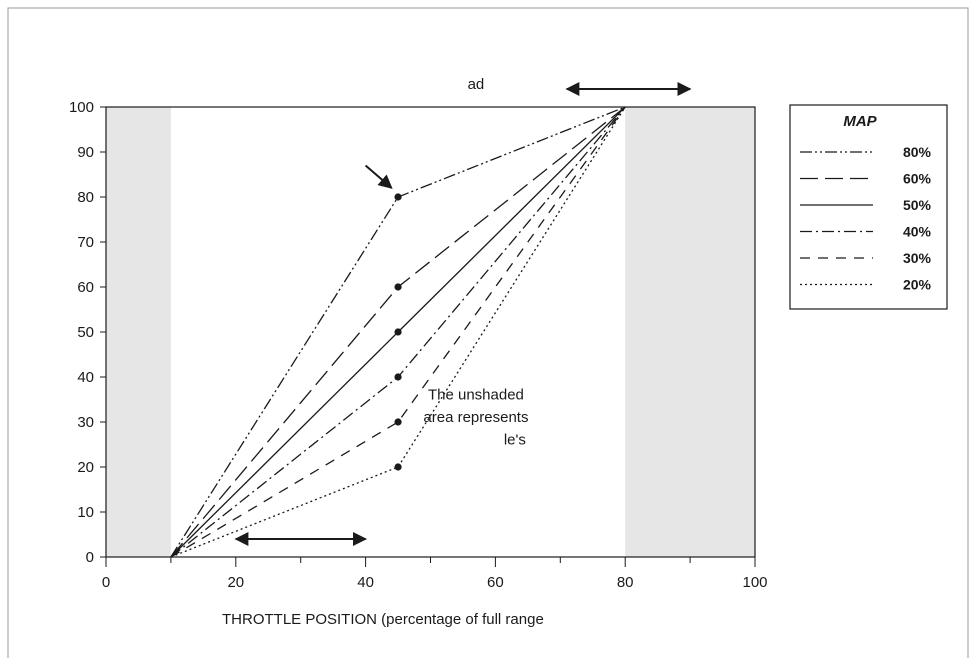 The height and width of the screenshot is (658, 969). I want to click on legend: MAP 80% 60% 50% 40% 30% 20%, so click(868, 207).